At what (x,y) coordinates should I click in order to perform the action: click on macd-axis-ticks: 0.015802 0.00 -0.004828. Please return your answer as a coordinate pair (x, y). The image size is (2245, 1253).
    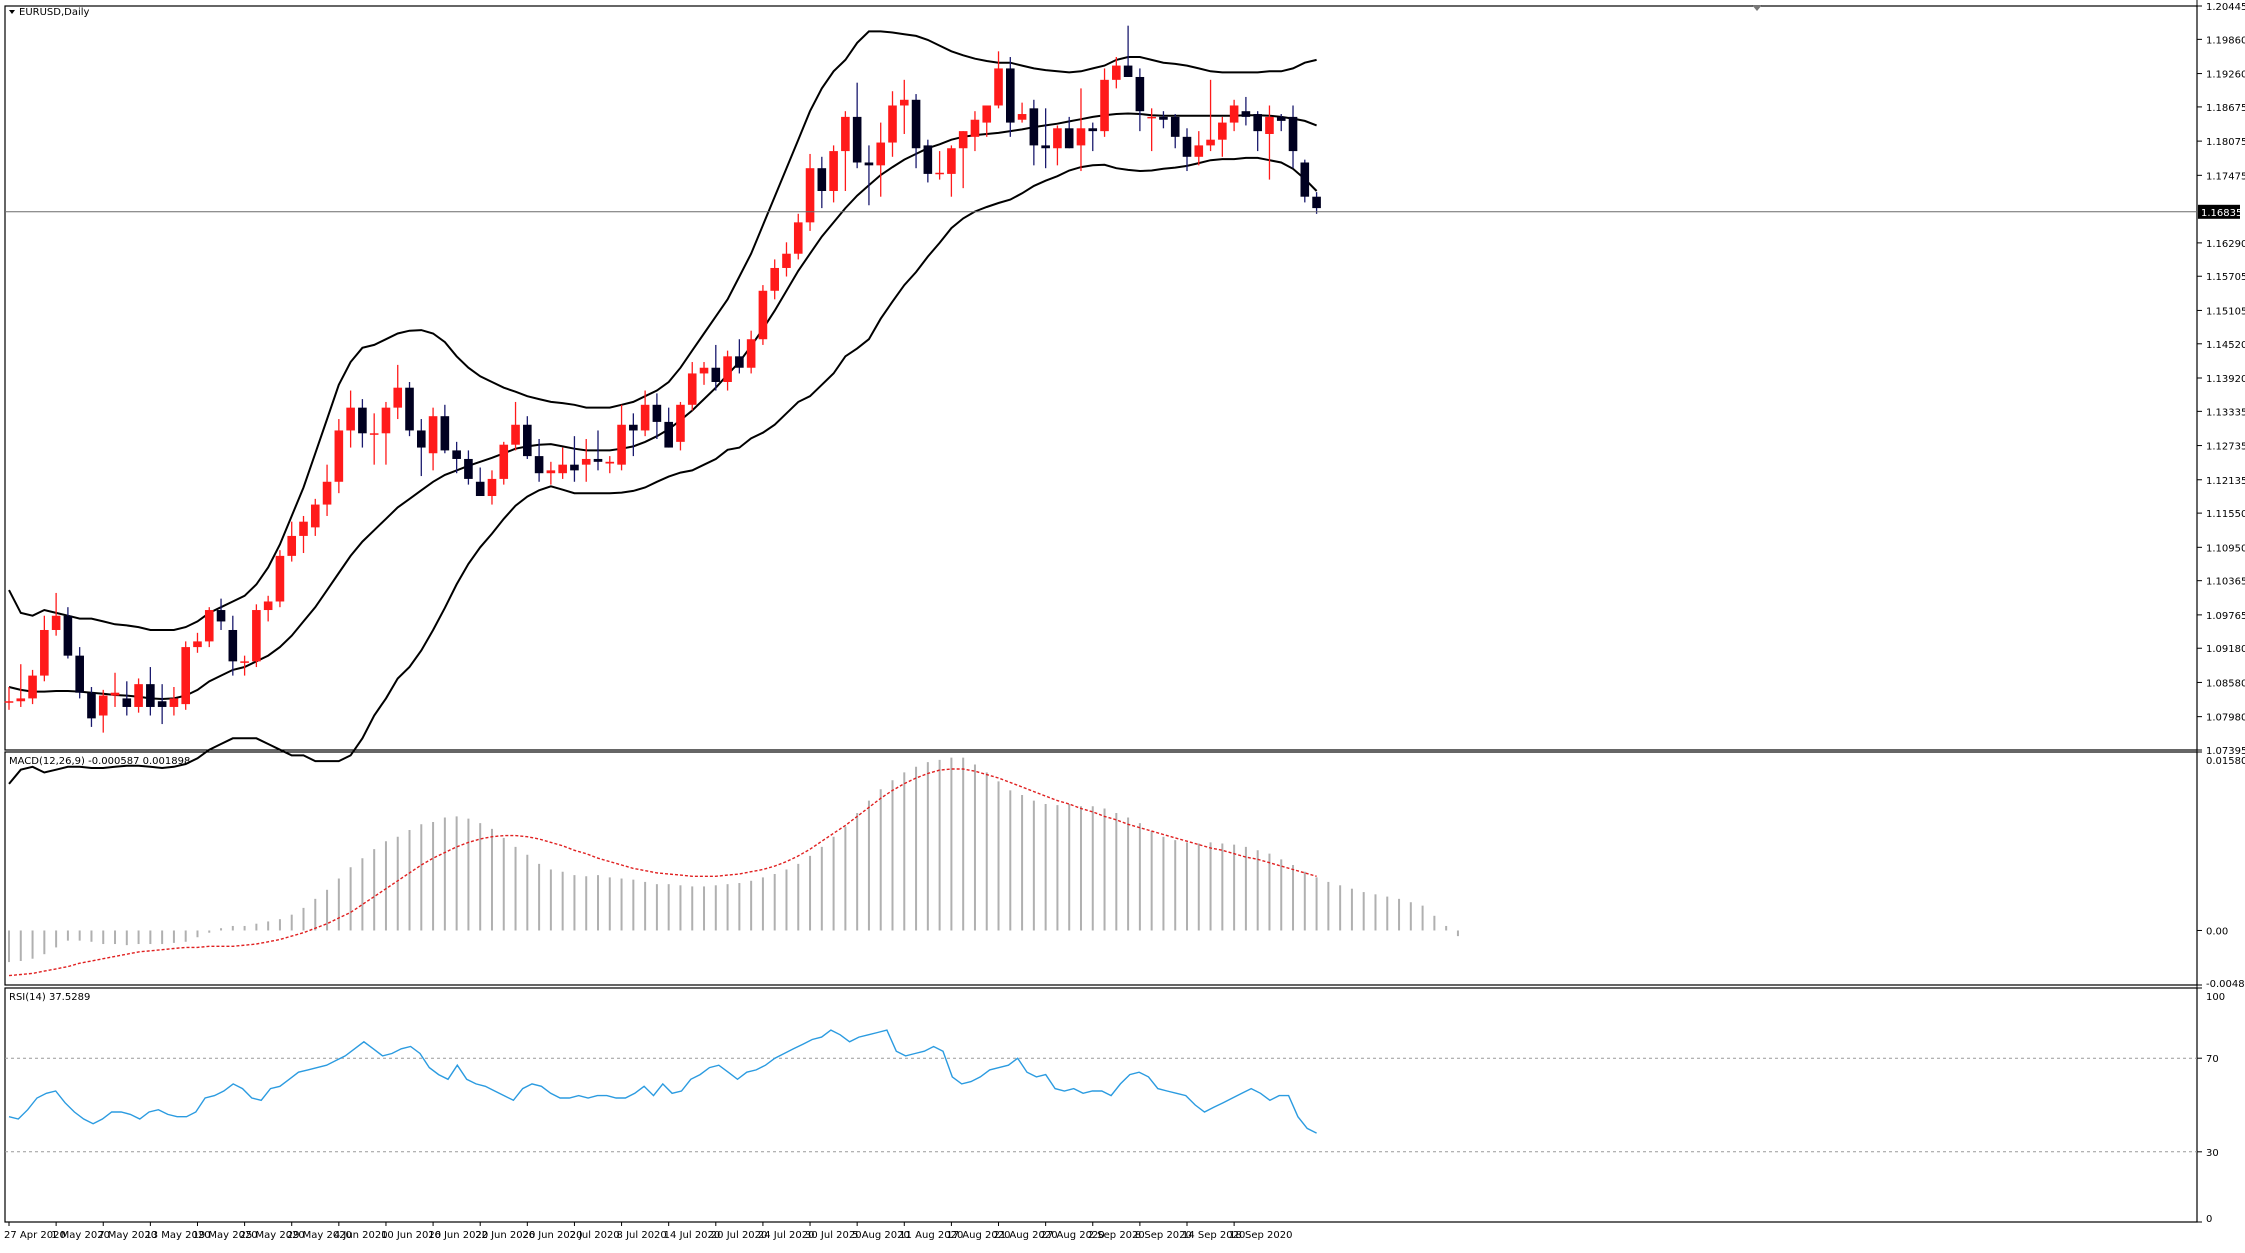
    Looking at the image, I should click on (2221, 870).